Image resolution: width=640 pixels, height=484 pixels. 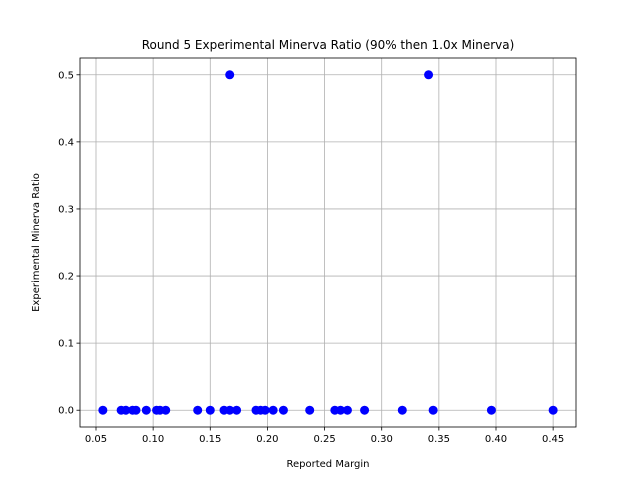 I want to click on y-tick-label: 0.2, so click(x=66, y=277).